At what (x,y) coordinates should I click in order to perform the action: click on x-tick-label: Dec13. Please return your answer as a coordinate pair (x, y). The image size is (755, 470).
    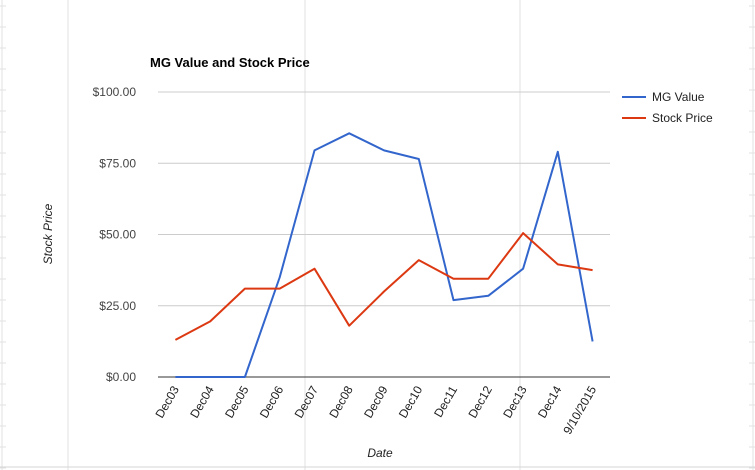
    Looking at the image, I should click on (515, 401).